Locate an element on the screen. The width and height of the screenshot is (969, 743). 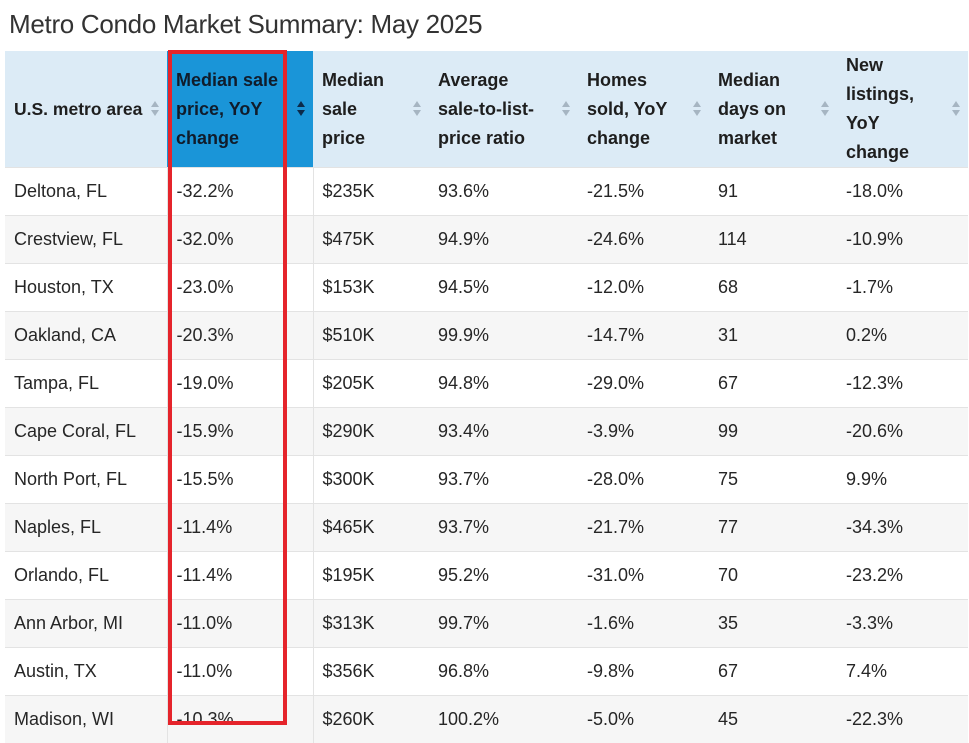
median-sale-price-yoy-cell: -20.3% is located at coordinates (240, 336).